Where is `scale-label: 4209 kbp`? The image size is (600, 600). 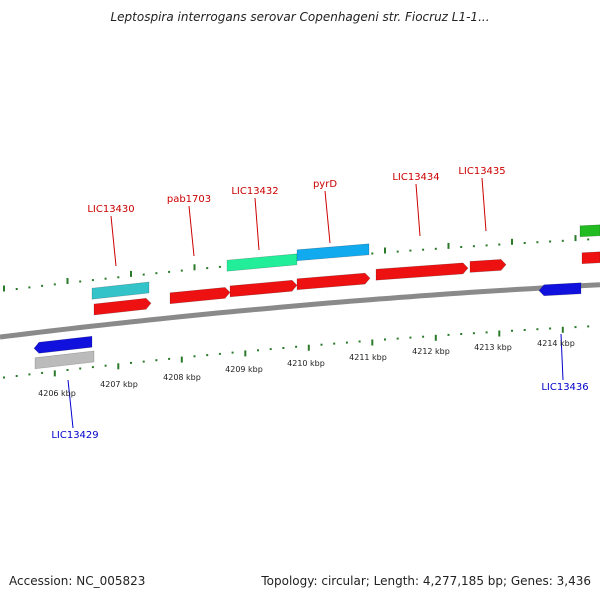 scale-label: 4209 kbp is located at coordinates (244, 369).